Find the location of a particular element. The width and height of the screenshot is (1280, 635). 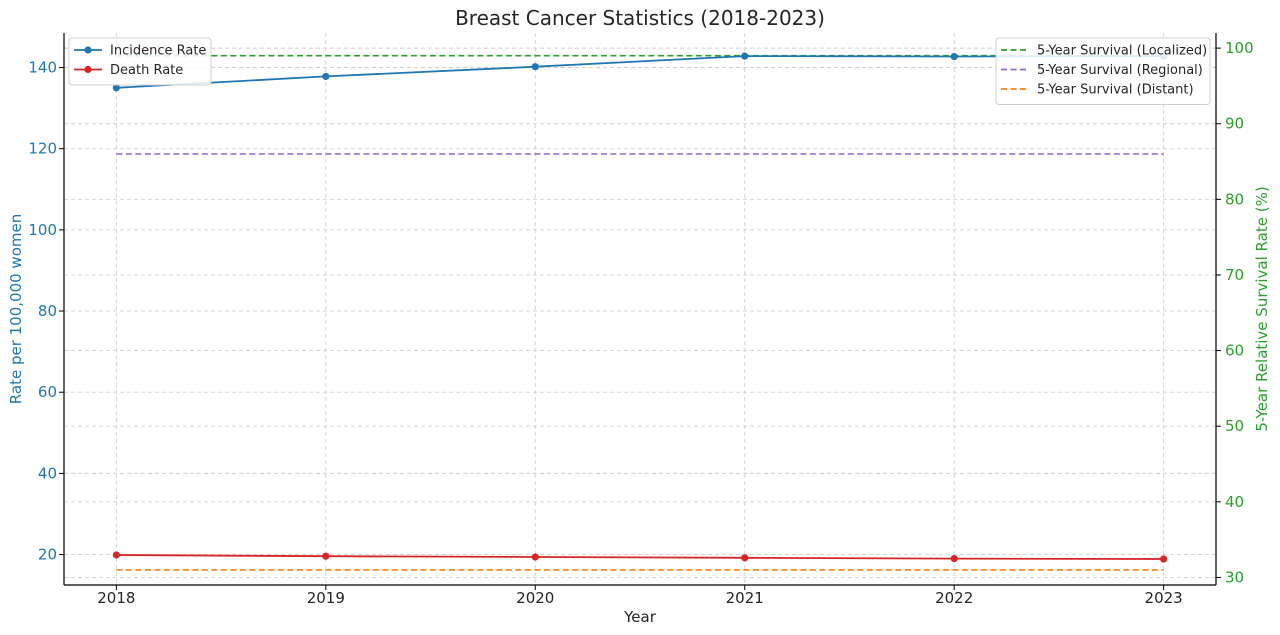

left-y-tick-label: 120 is located at coordinates (42, 149).